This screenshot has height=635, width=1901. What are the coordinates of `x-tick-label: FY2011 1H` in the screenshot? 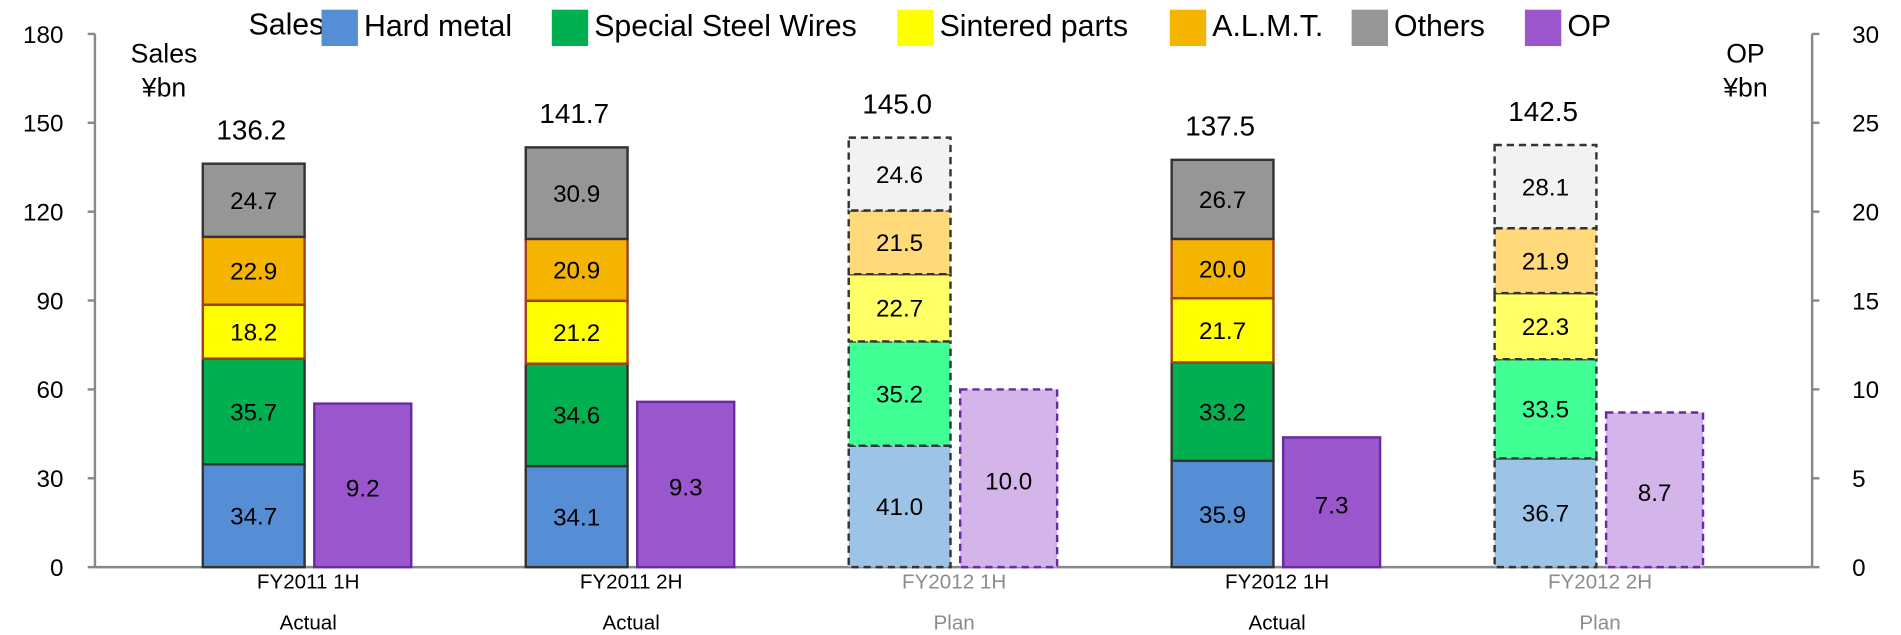 It's located at (308, 581).